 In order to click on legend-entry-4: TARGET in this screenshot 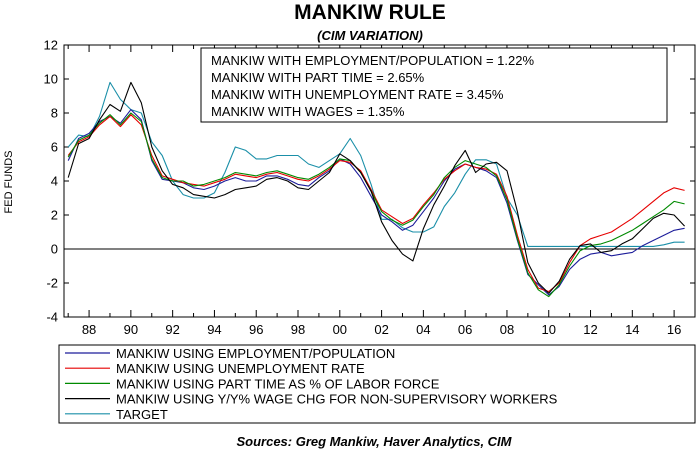, I will do `click(142, 414)`.